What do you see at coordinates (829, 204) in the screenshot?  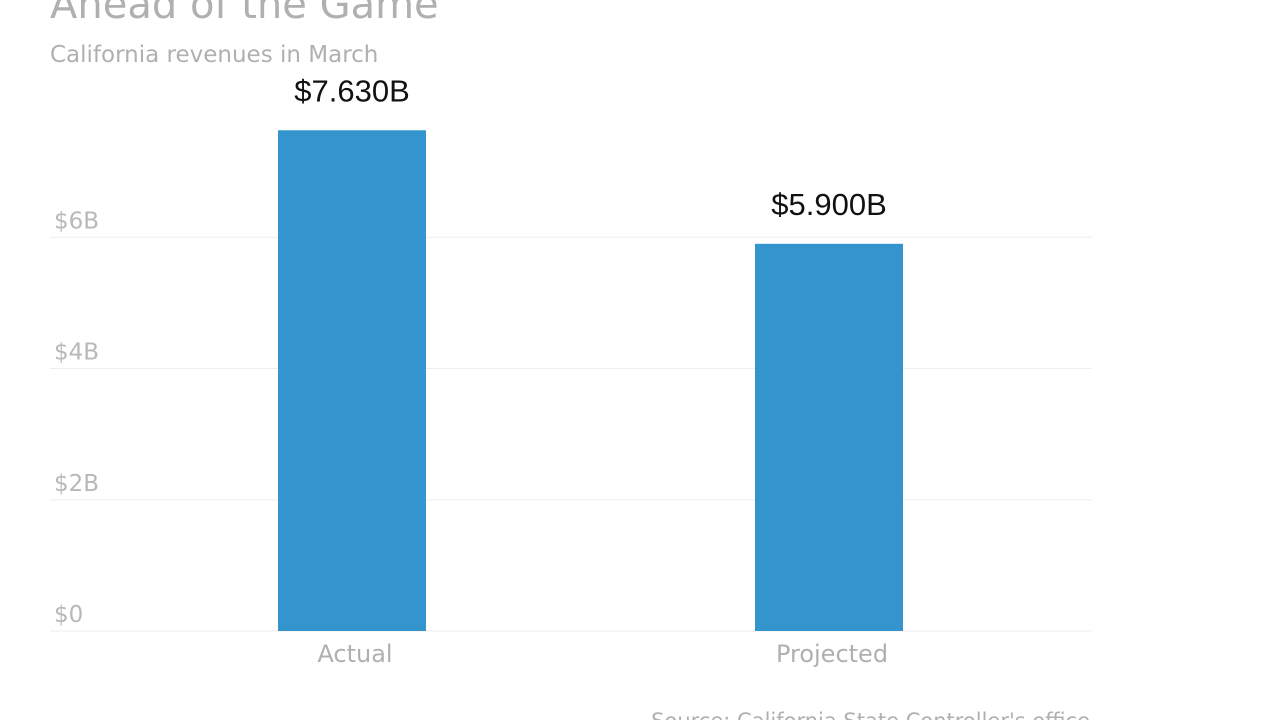 I see `value-label: $5.900B` at bounding box center [829, 204].